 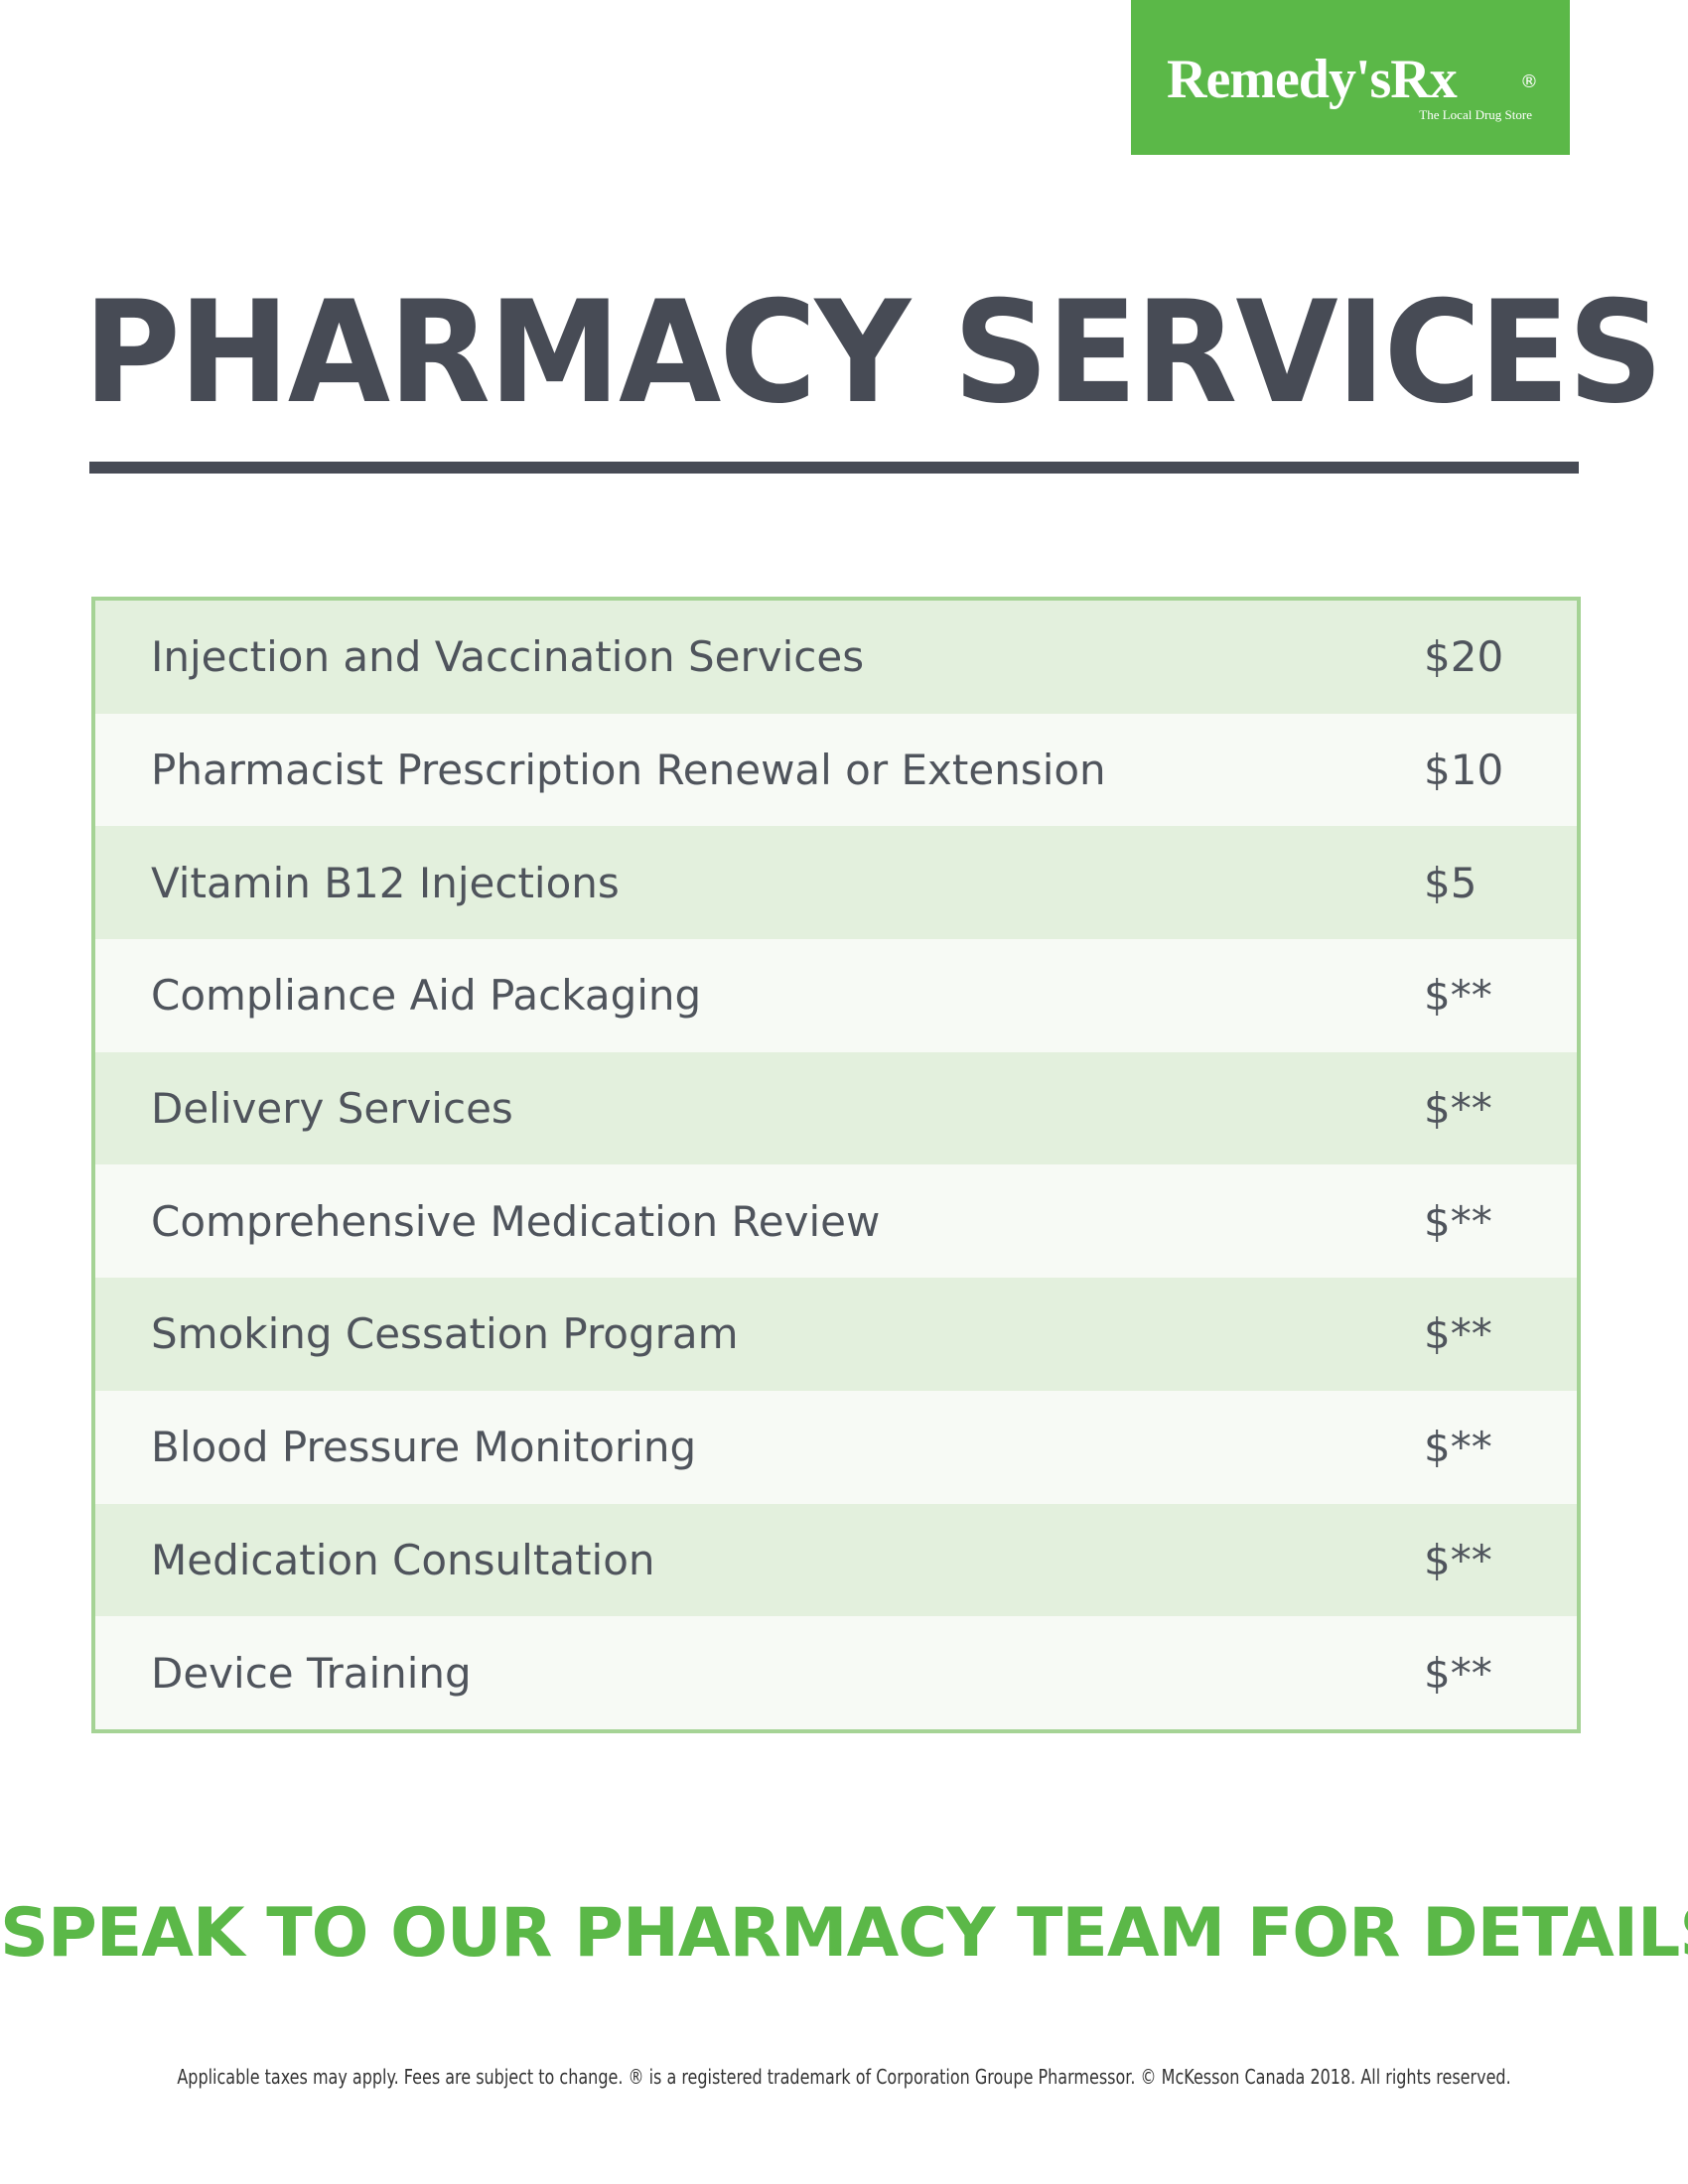 What do you see at coordinates (836, 1672) in the screenshot?
I see `table-row: Device Training $**` at bounding box center [836, 1672].